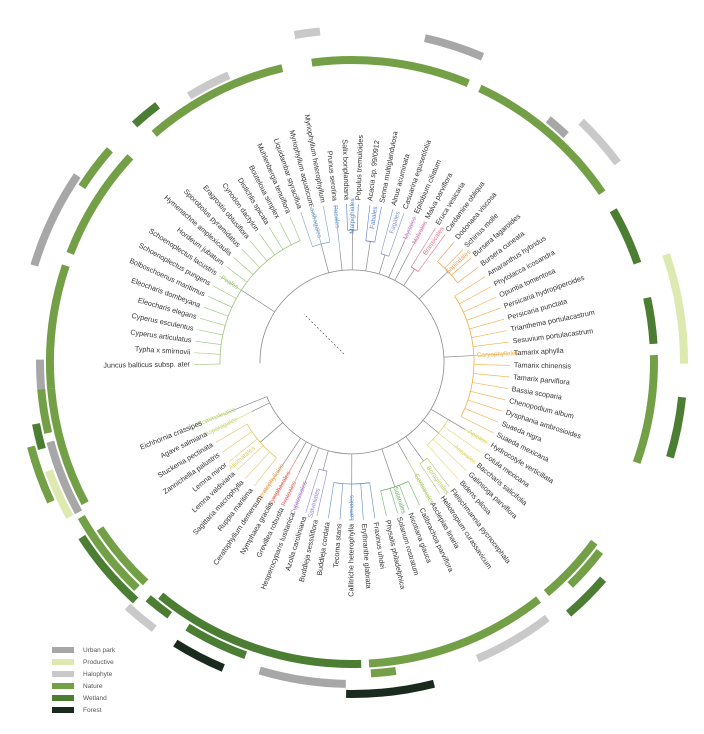 The width and height of the screenshot is (704, 734). I want to click on order-label: Alismatales, so click(242, 458).